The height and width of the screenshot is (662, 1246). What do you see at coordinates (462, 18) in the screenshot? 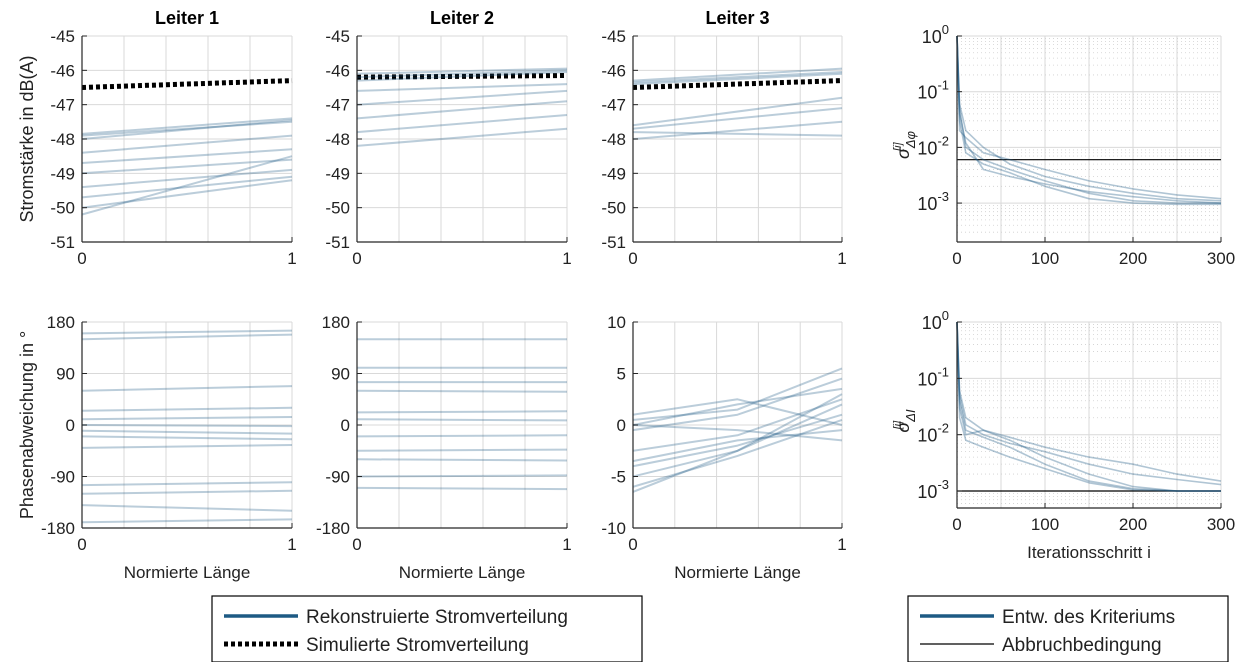
I see `panel-title: Leiter 2` at bounding box center [462, 18].